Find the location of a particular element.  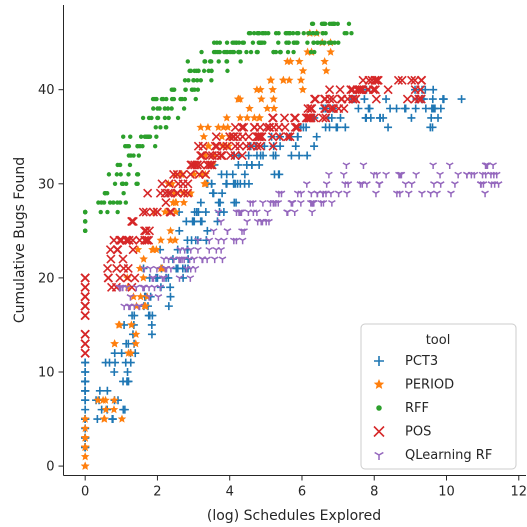

legend-label: PCT3 is located at coordinates (421, 361).